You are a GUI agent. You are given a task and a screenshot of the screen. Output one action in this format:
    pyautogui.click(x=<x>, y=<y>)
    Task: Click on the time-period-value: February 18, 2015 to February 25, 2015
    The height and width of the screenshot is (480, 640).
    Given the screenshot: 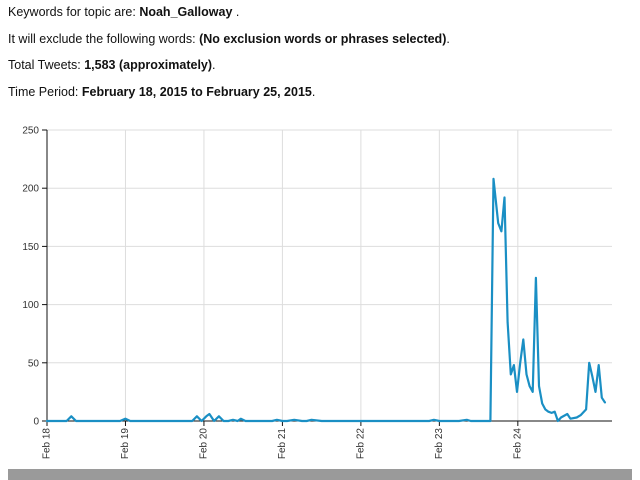 What is the action you would take?
    pyautogui.click(x=196, y=92)
    